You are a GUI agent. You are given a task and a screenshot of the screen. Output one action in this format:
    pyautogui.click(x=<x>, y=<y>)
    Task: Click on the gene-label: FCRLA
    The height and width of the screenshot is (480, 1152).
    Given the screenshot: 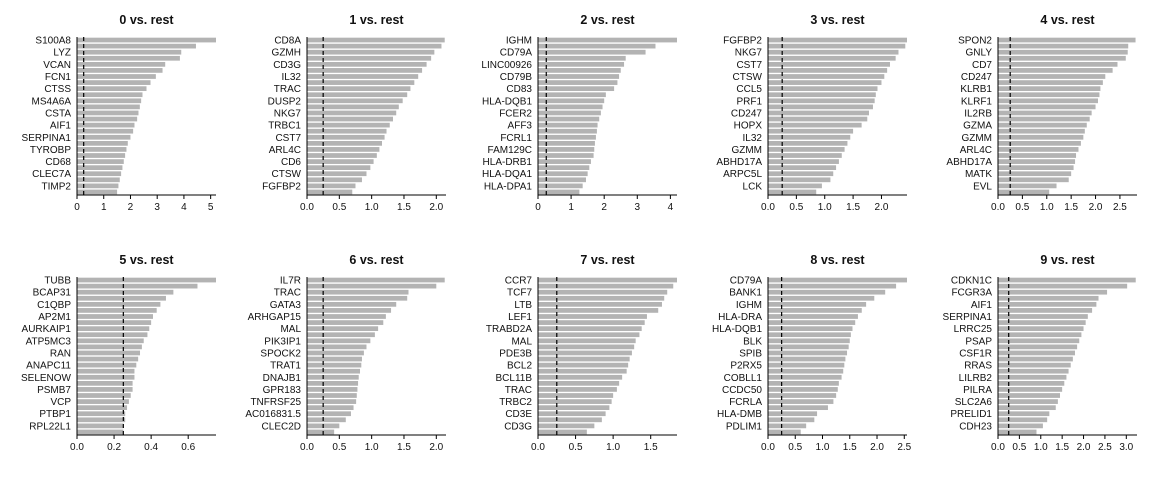 What is the action you would take?
    pyautogui.click(x=745, y=402)
    